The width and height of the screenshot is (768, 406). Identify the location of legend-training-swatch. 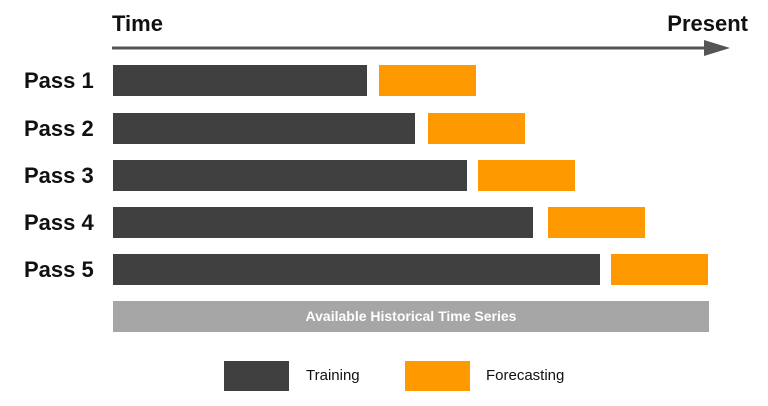
(256, 376).